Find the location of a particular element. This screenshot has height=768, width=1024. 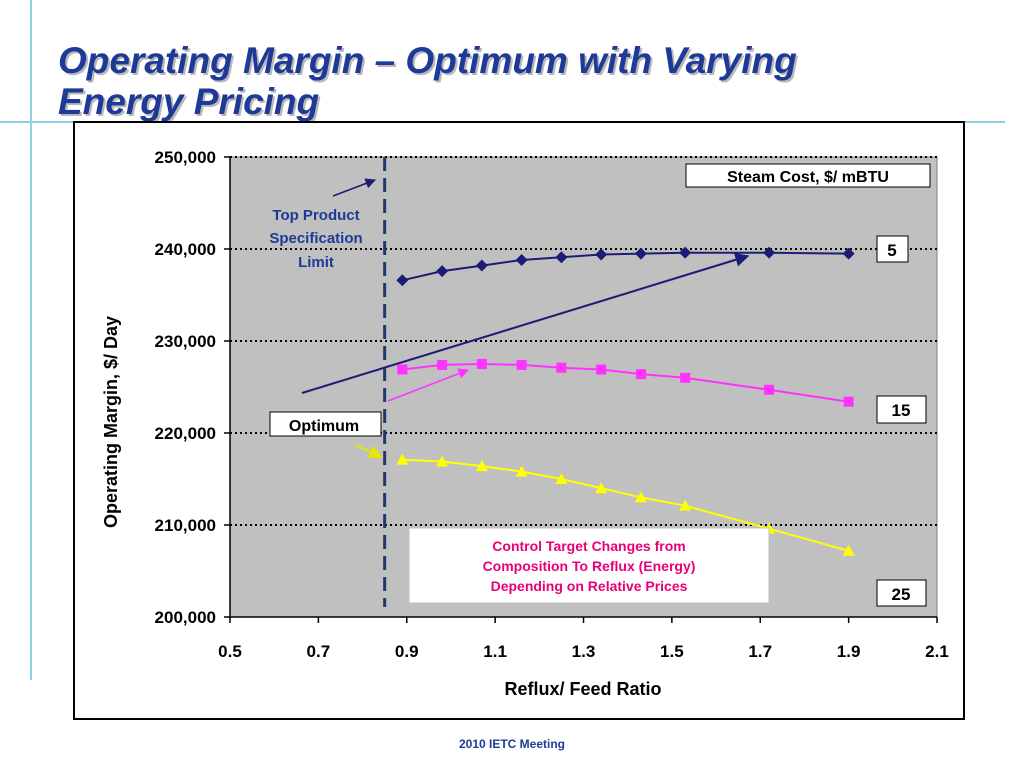

optimum-label: Optimum is located at coordinates (324, 426).